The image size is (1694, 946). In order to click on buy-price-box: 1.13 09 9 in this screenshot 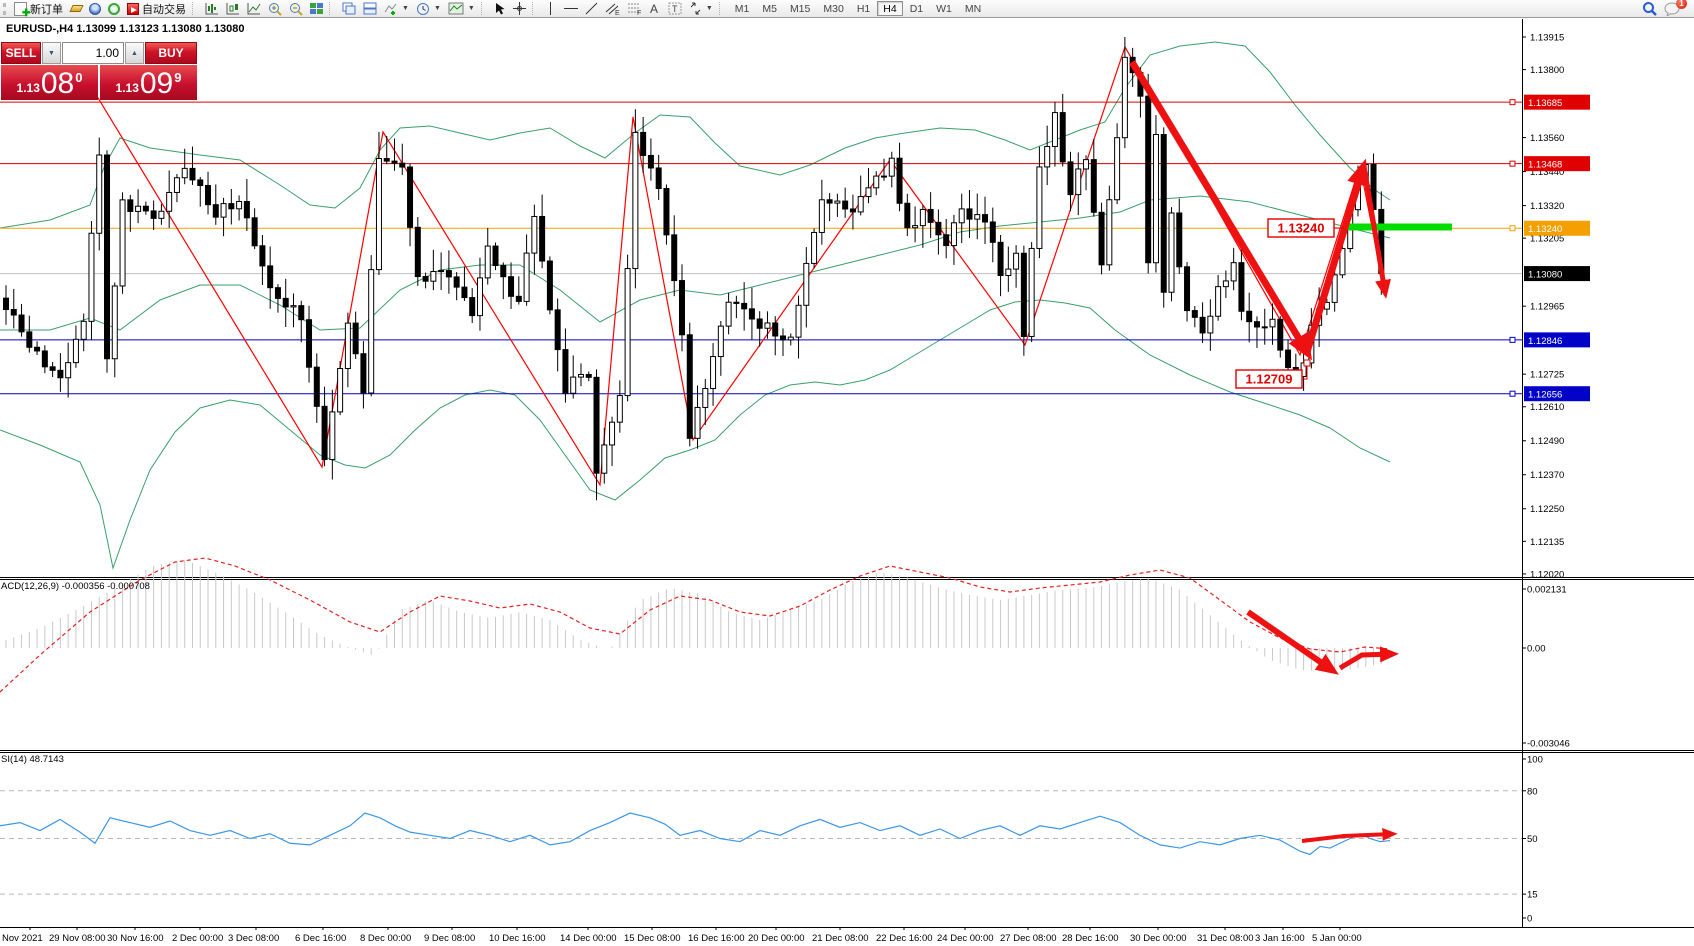, I will do `click(148, 82)`.